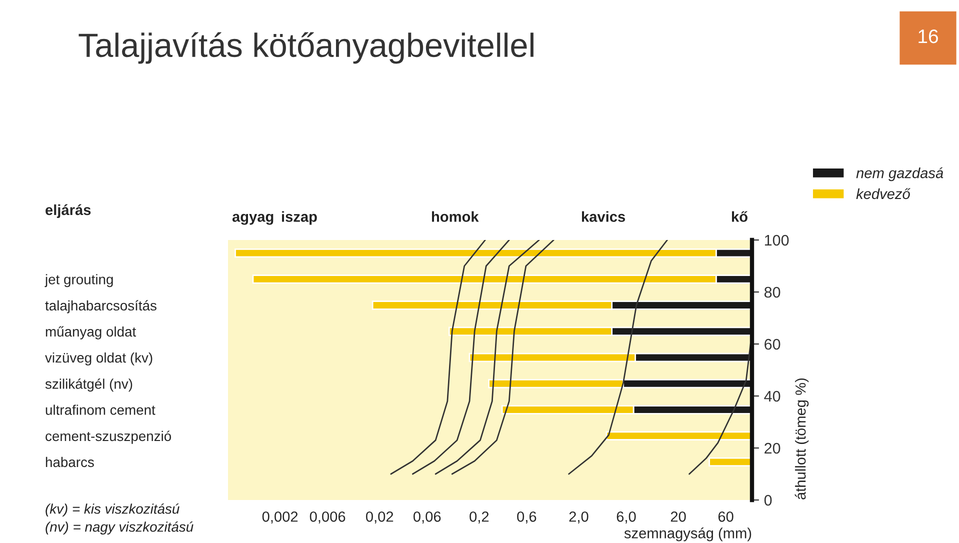 The image size is (959, 543). What do you see at coordinates (772, 344) in the screenshot?
I see `y-tick-label: 60` at bounding box center [772, 344].